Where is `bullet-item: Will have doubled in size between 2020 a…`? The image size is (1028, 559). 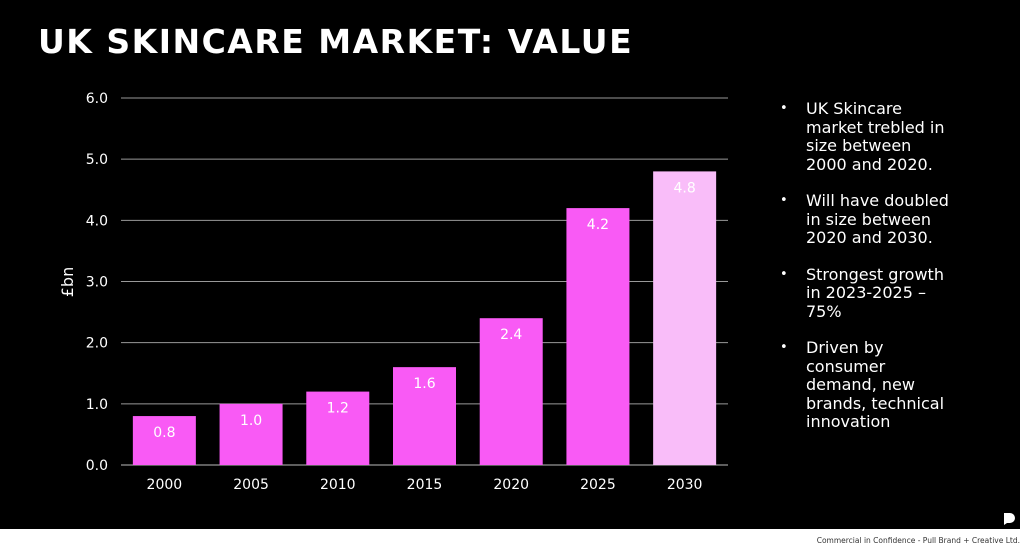 bullet-item: Will have doubled in size between 2020 a… is located at coordinates (865, 219).